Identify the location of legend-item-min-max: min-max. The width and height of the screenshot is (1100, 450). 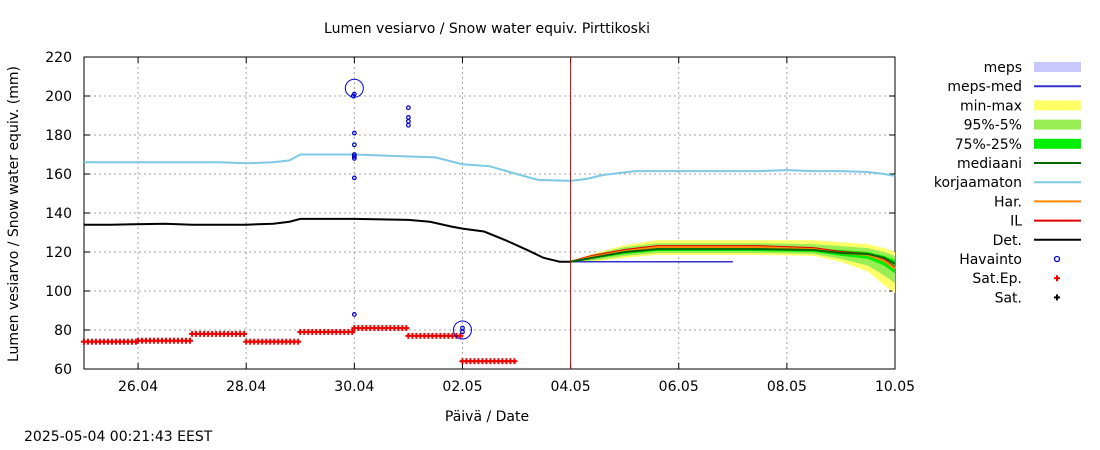
(1020, 106).